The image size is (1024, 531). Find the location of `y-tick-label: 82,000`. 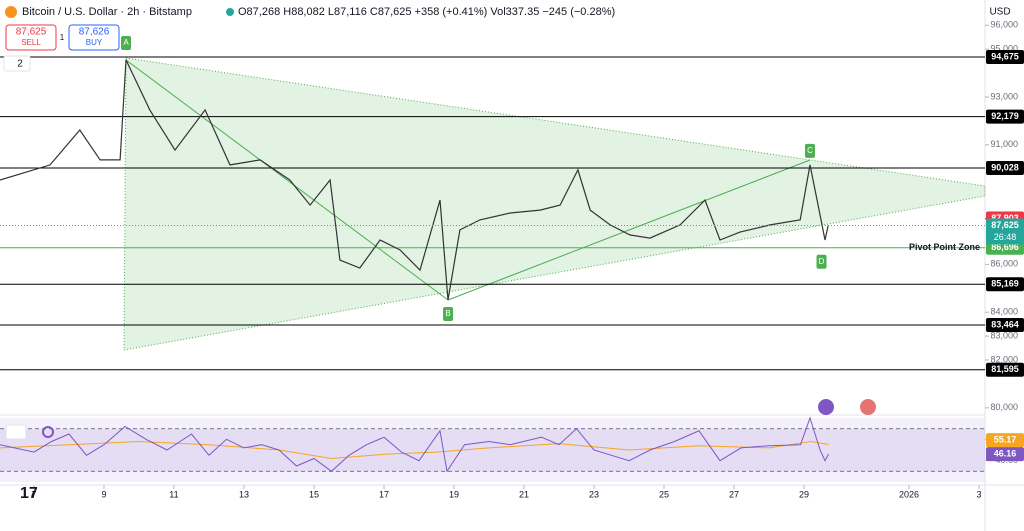

y-tick-label: 82,000 is located at coordinates (1004, 359).